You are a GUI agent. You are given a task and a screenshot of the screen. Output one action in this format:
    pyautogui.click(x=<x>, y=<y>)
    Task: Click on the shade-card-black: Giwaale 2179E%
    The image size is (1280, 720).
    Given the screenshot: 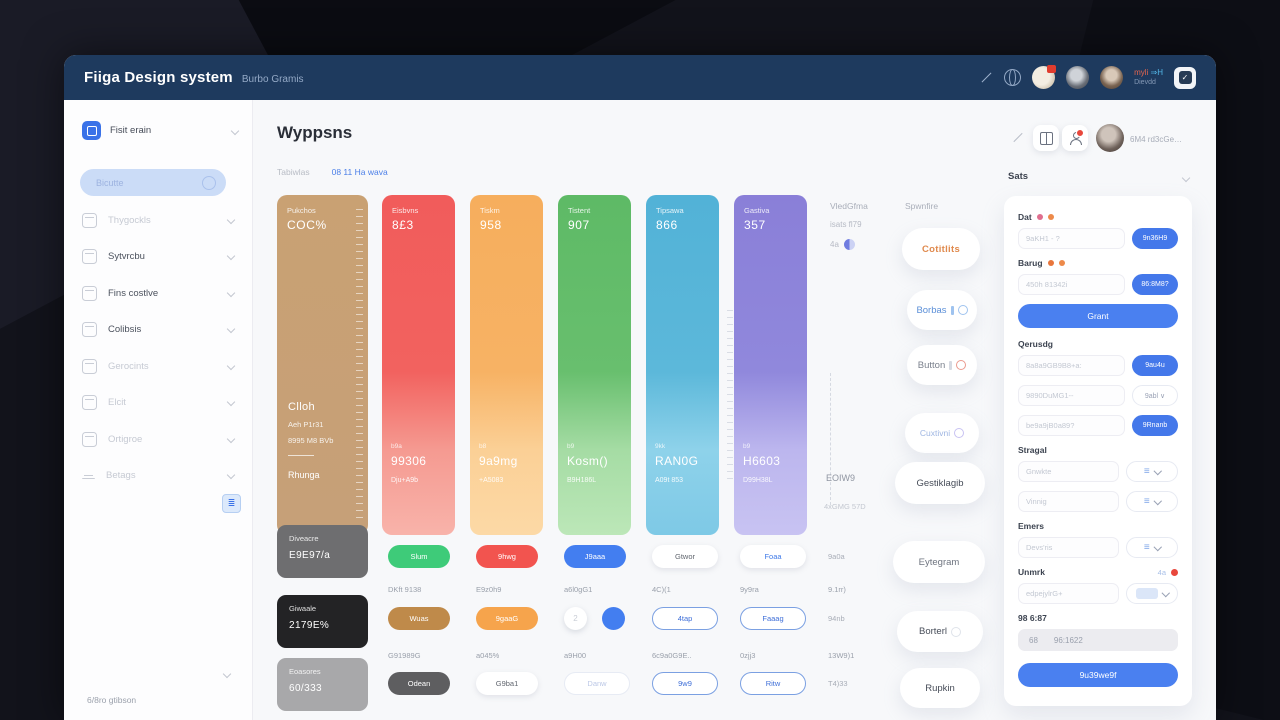 What is the action you would take?
    pyautogui.click(x=322, y=621)
    